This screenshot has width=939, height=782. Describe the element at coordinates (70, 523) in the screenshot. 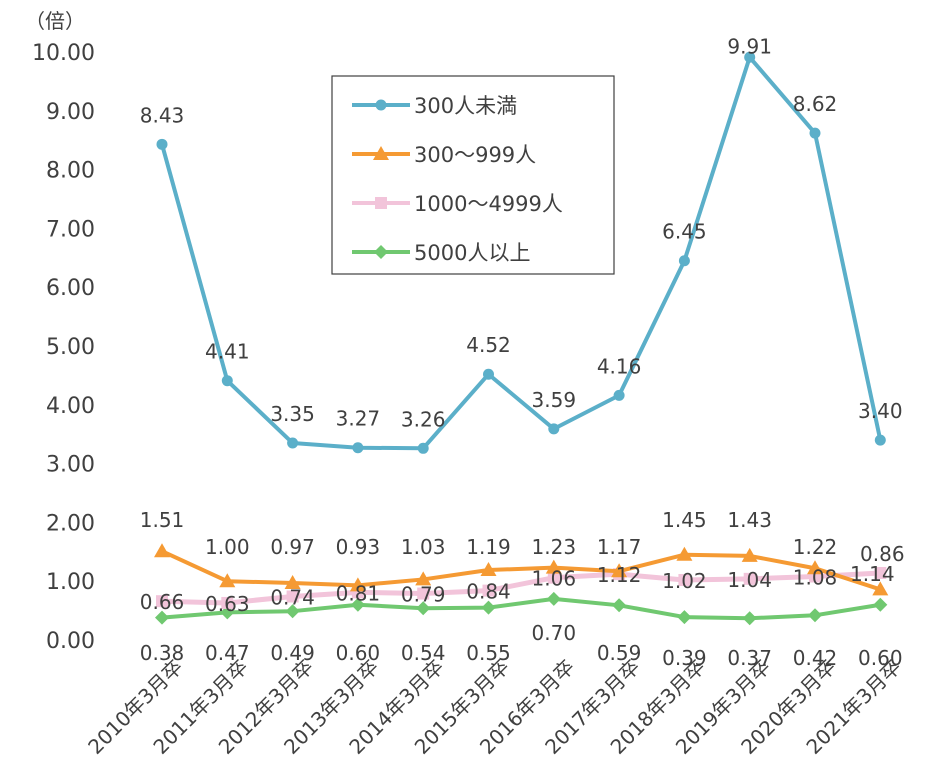

I see `y-tick-label: 2.00` at that location.